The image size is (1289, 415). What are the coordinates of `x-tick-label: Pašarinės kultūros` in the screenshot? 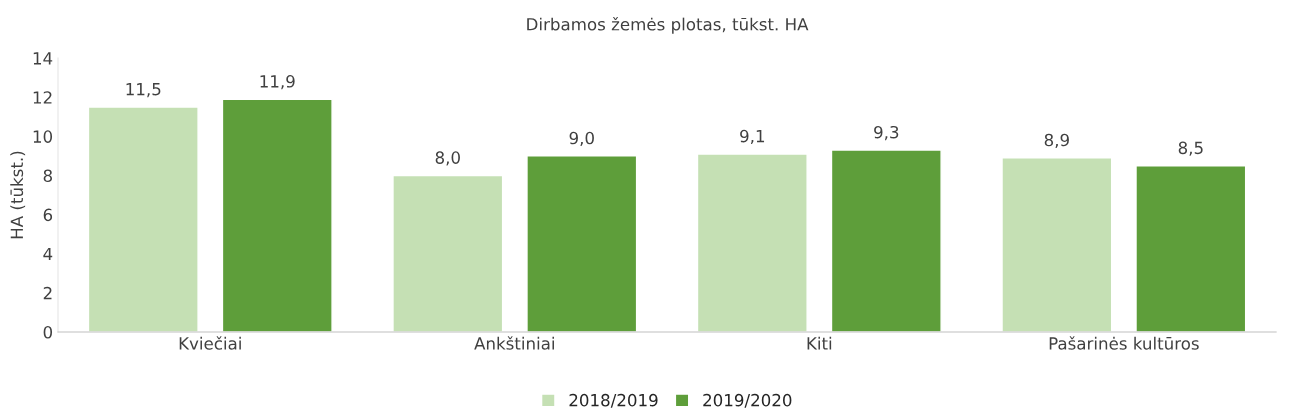 It's located at (1124, 343).